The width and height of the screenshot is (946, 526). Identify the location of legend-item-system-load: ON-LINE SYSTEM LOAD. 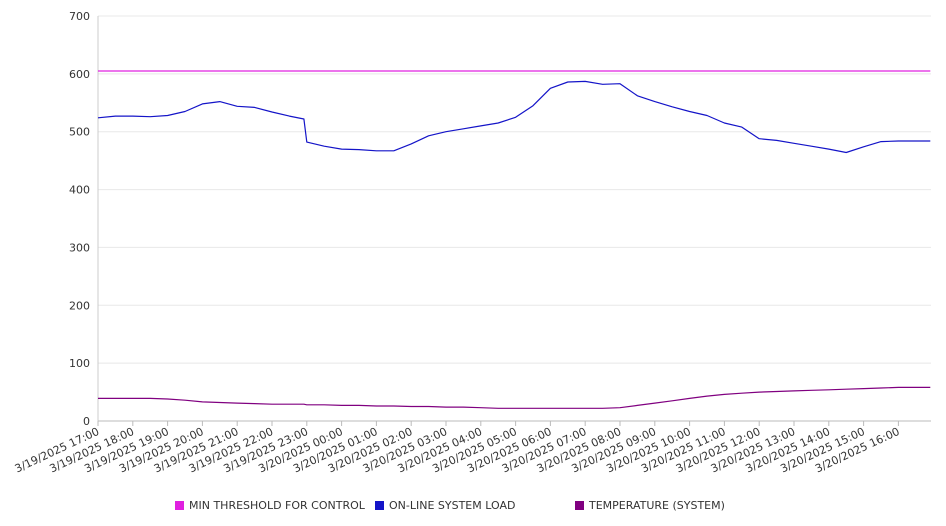
(445, 505).